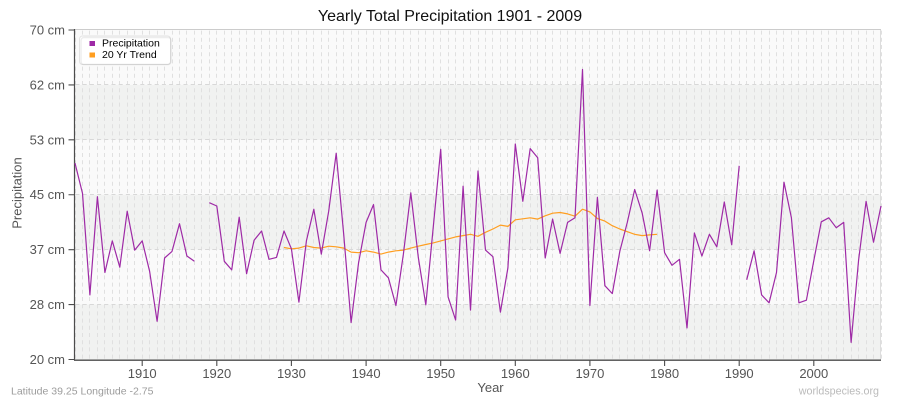  I want to click on svg-text: 20 cm, so click(47, 359).